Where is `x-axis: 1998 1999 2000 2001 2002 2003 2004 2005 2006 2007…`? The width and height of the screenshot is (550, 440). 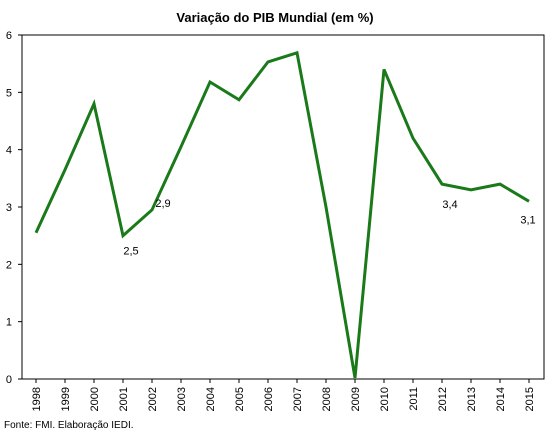 x-axis: 1998 1999 2000 2001 2002 2003 2004 2005 2006 2007… is located at coordinates (283, 395).